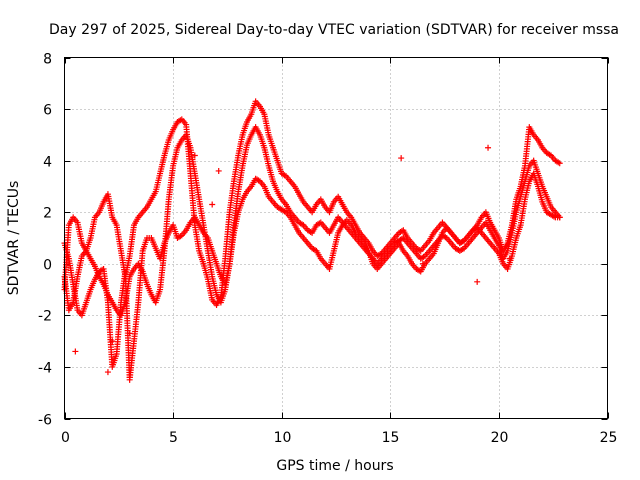 The width and height of the screenshot is (640, 480). What do you see at coordinates (47, 111) in the screenshot?
I see `y-tick-label: 6` at bounding box center [47, 111].